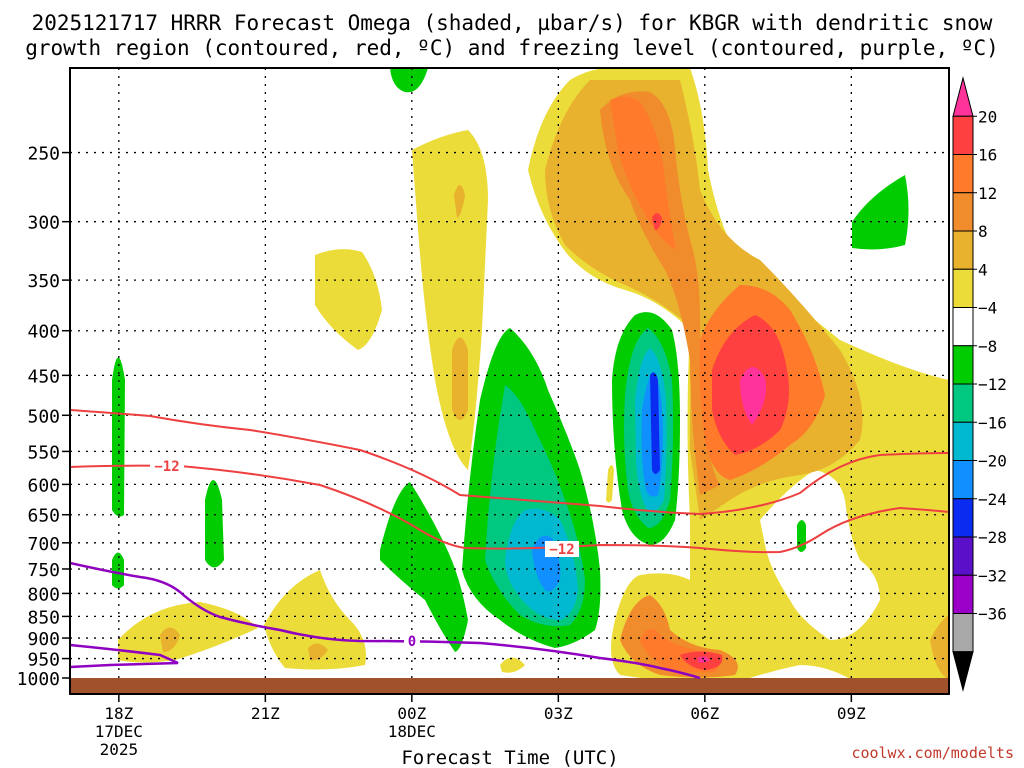 The height and width of the screenshot is (768, 1024). I want to click on credit-text: coolwx.com/modelts, so click(932, 753).